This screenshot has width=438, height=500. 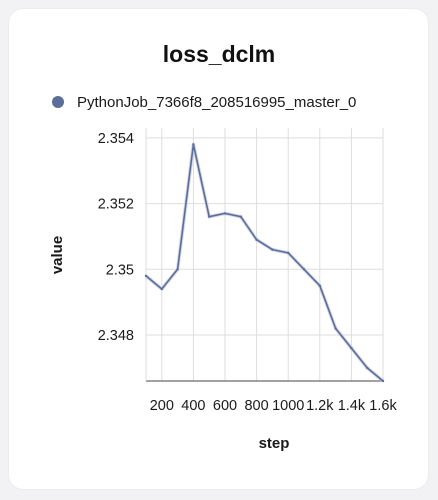 What do you see at coordinates (352, 406) in the screenshot?
I see `x-tick-label: 1.4k` at bounding box center [352, 406].